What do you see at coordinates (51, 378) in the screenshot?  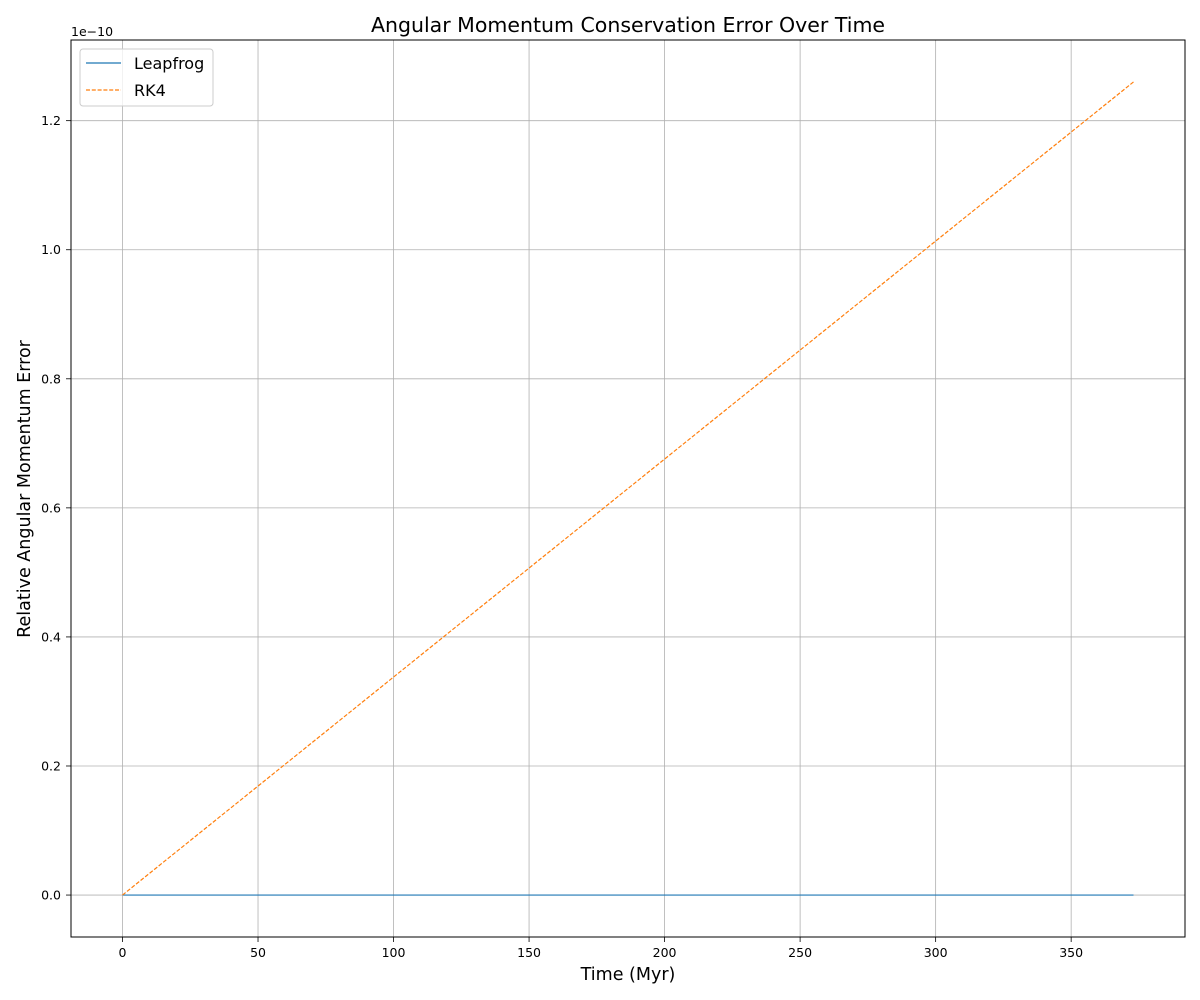 I see `y-tick-label: 0.8` at bounding box center [51, 378].